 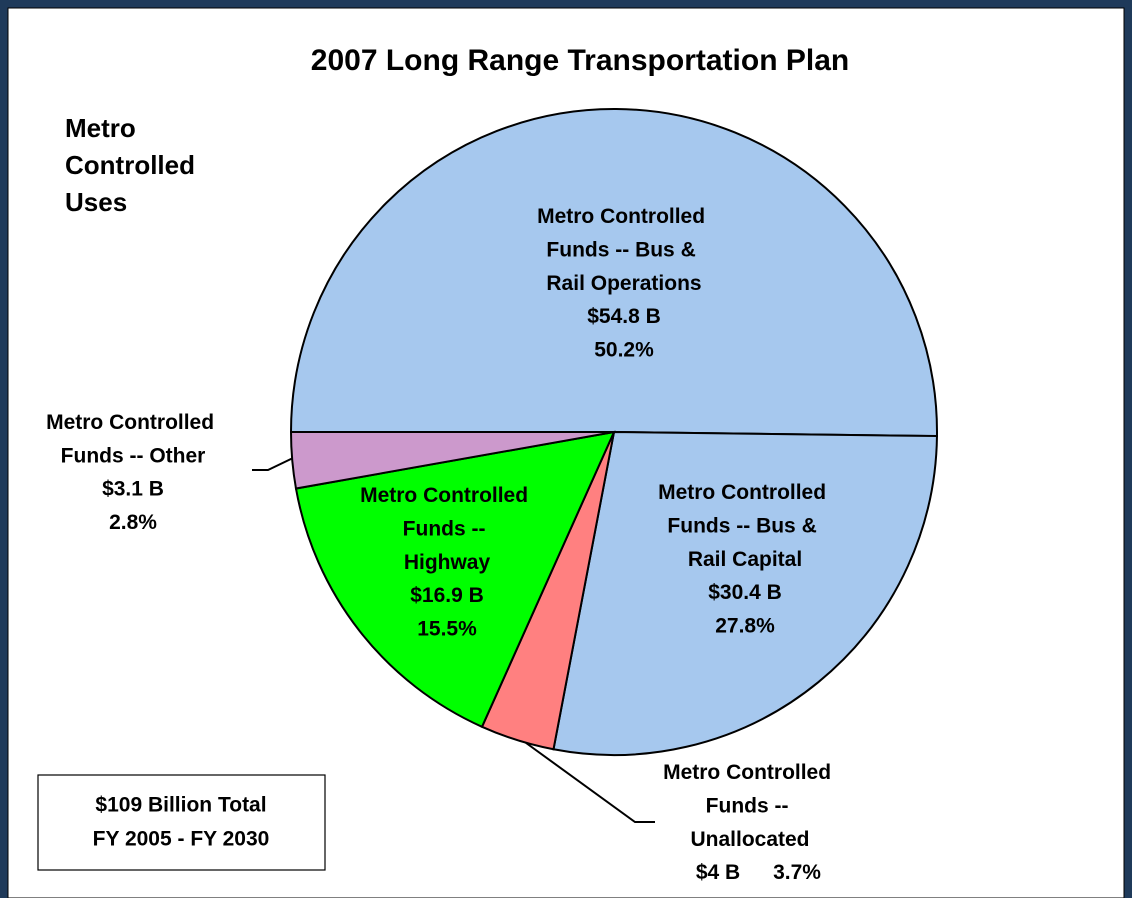 What do you see at coordinates (797, 872) in the screenshot?
I see `slice-percent: 3.7%` at bounding box center [797, 872].